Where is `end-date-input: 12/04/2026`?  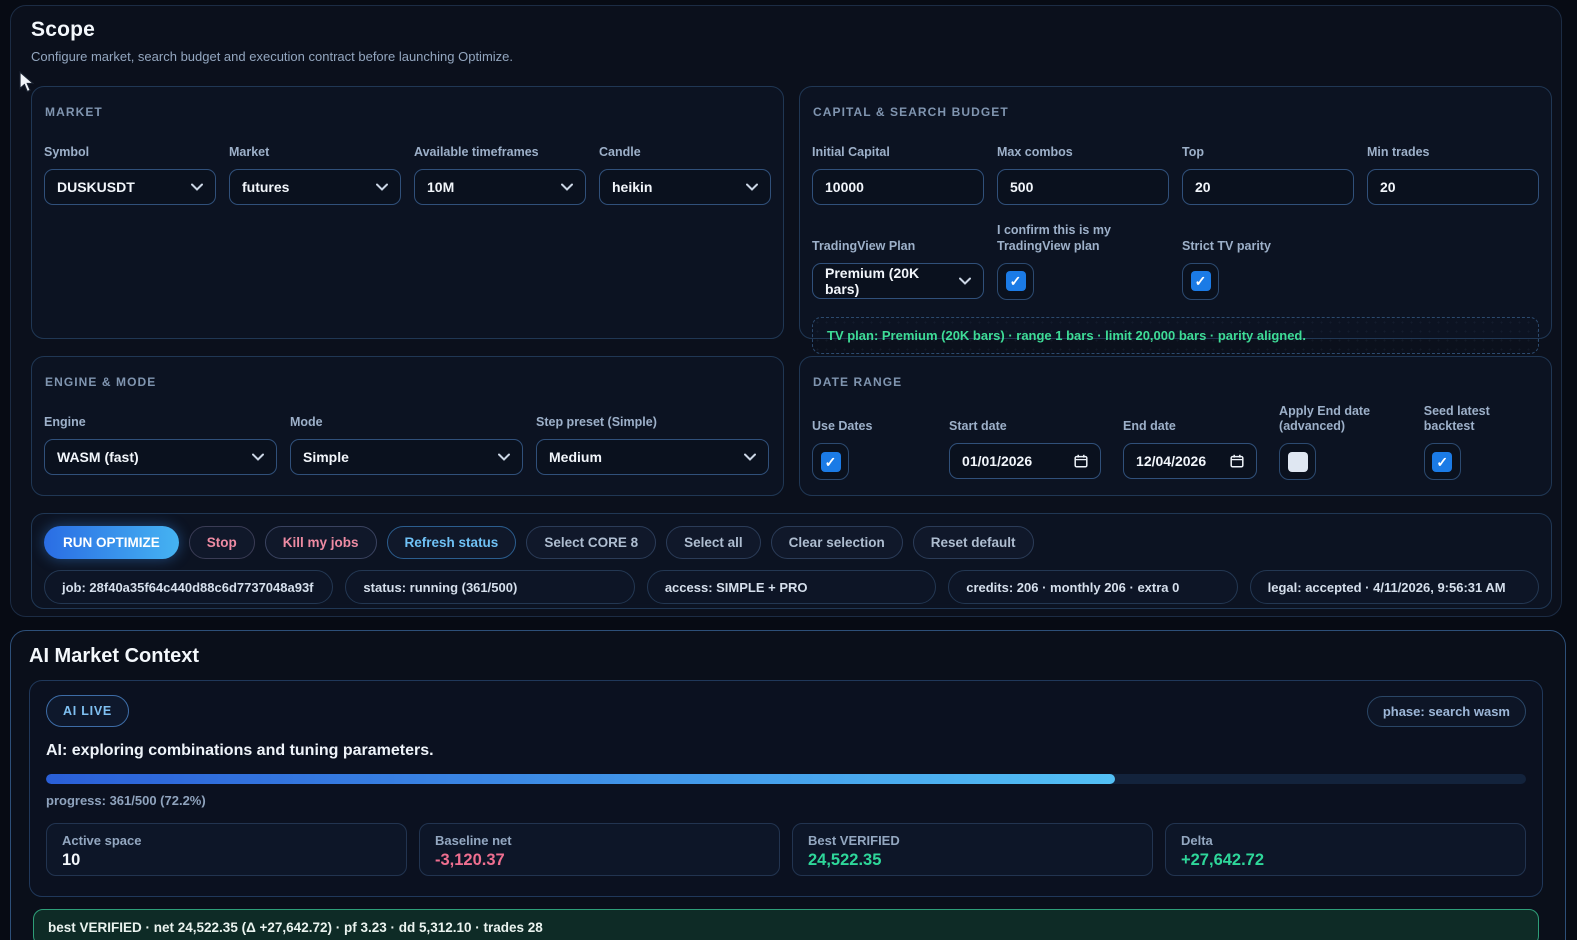 end-date-input: 12/04/2026 is located at coordinates (1190, 461).